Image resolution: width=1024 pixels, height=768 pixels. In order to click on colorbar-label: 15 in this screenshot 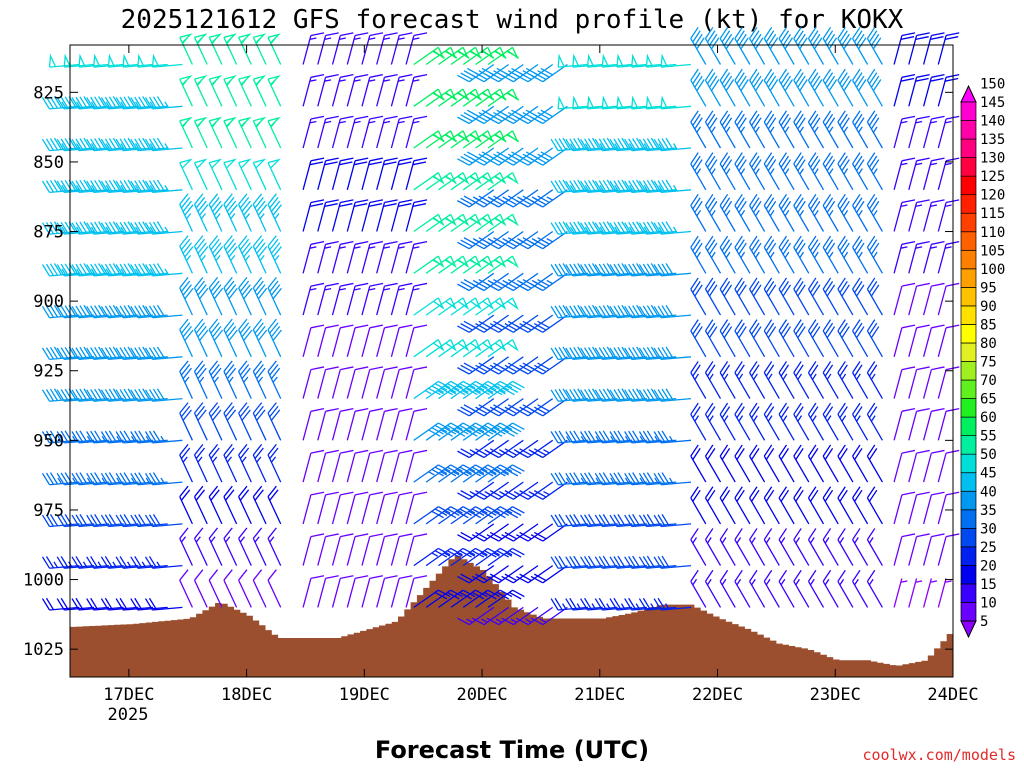, I will do `click(988, 585)`.